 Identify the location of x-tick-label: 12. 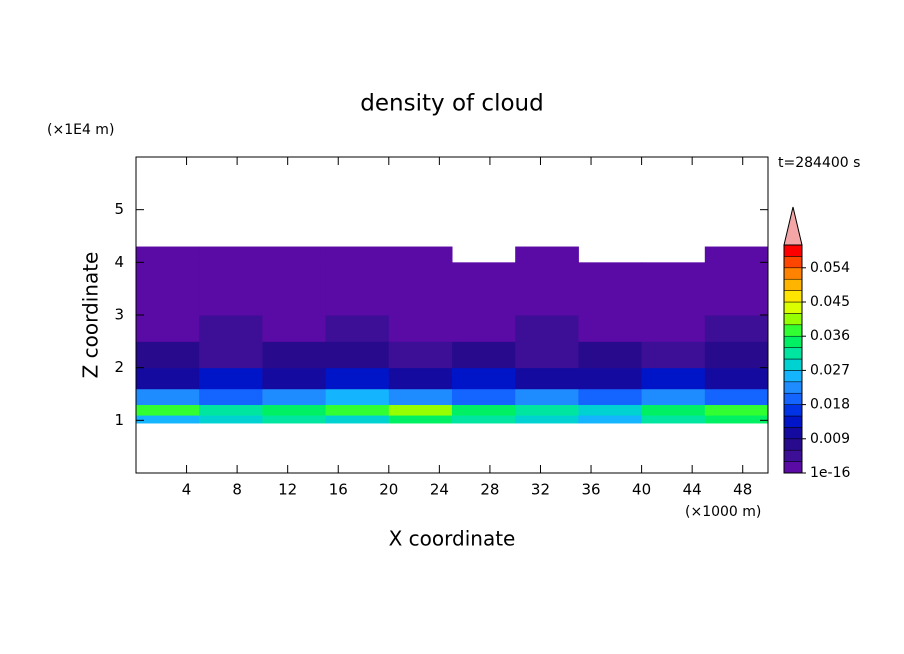
(287, 490).